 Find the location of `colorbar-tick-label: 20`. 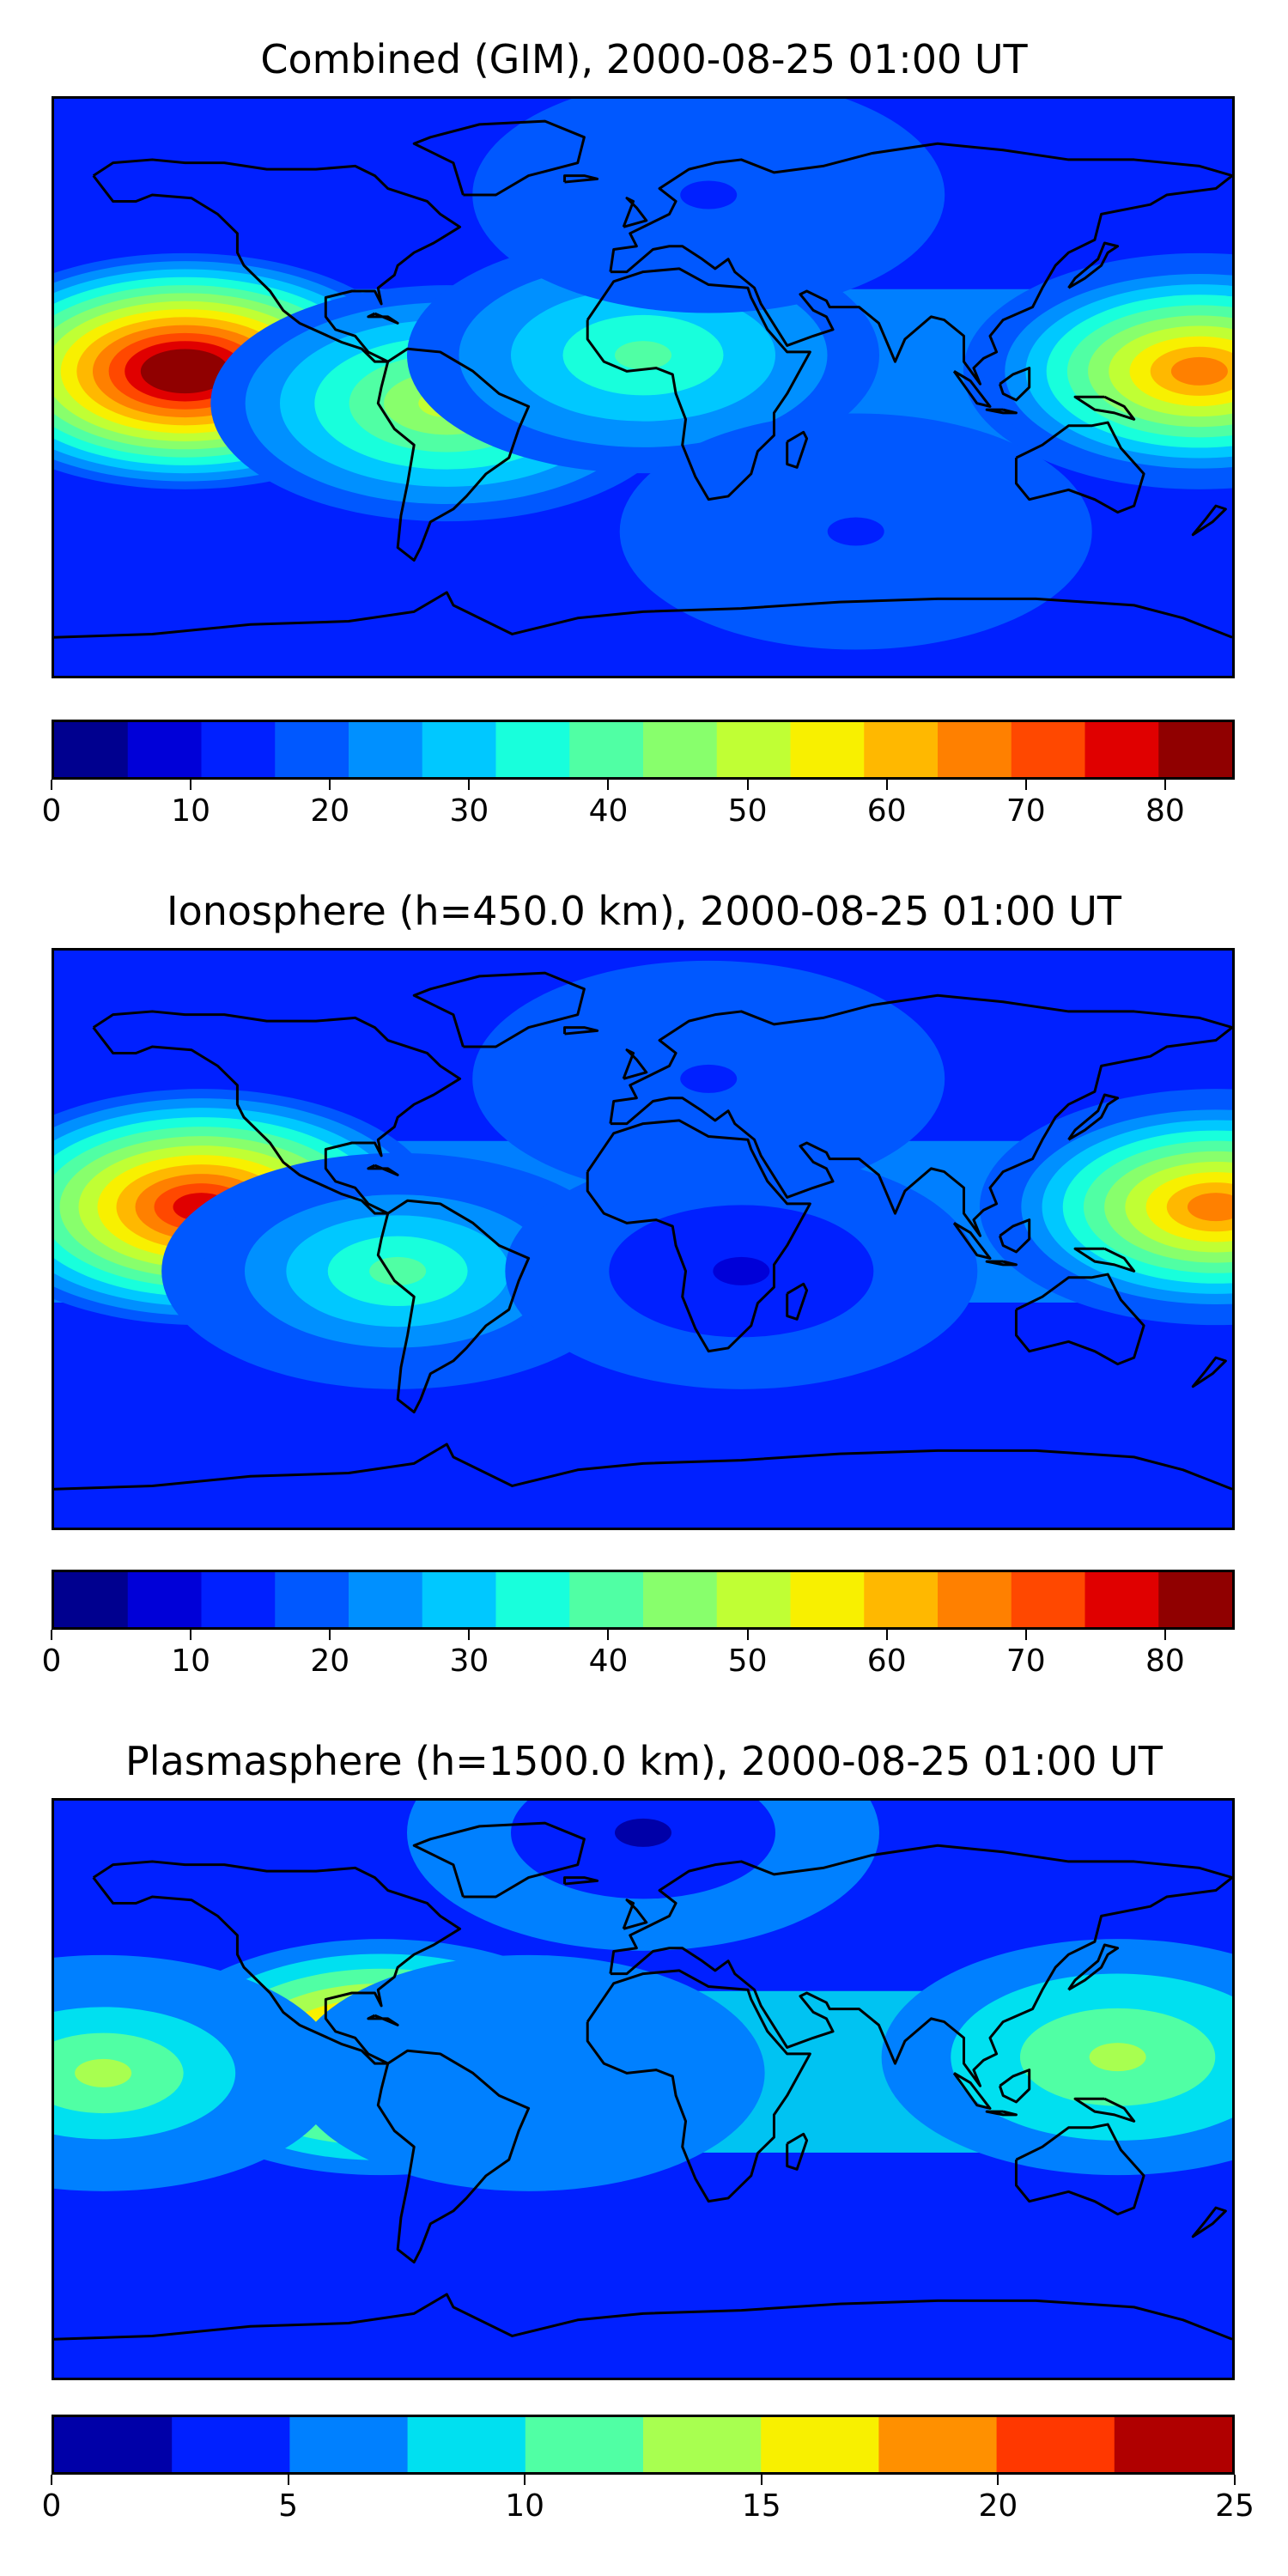

colorbar-tick-label: 20 is located at coordinates (998, 2506).